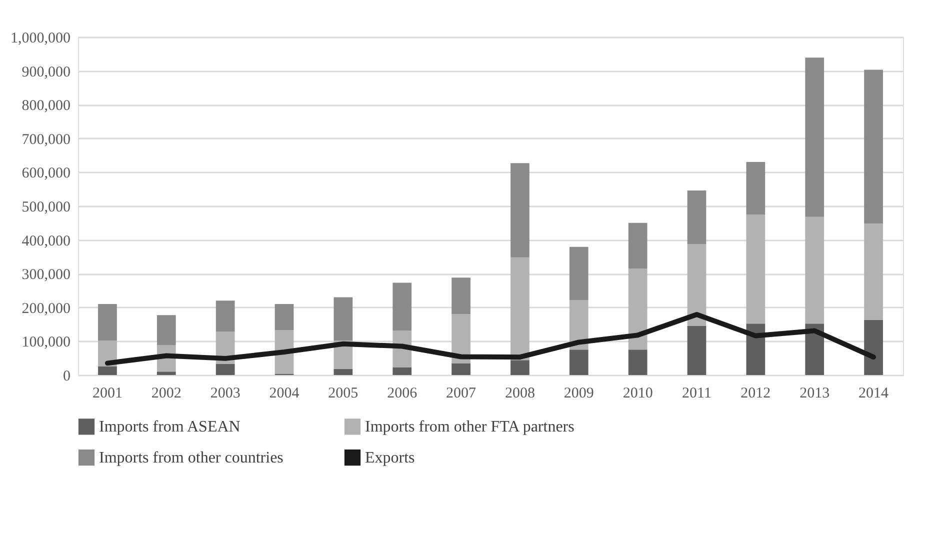  I want to click on x-tick-label: 2012, so click(755, 394).